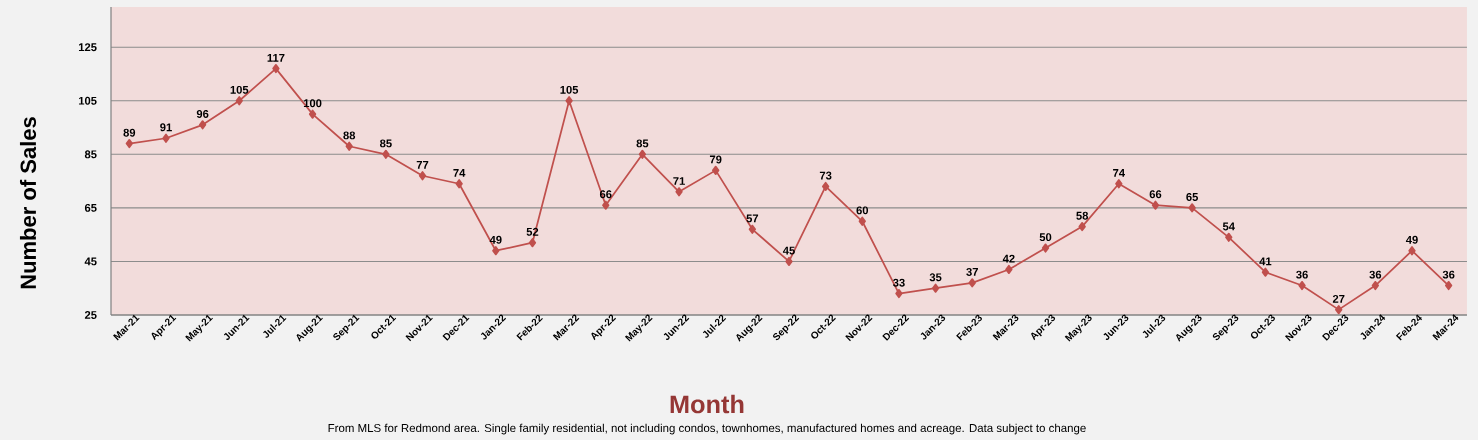 Image resolution: width=1478 pixels, height=440 pixels. I want to click on data-label: 58, so click(1082, 215).